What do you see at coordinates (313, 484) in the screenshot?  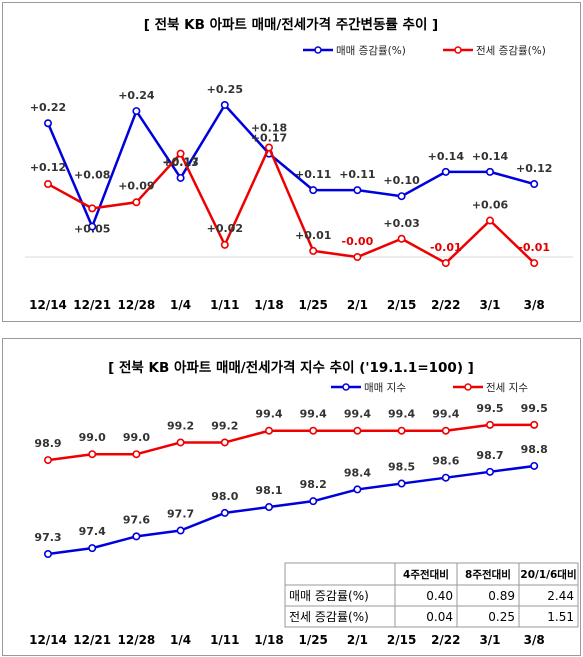 I see `c2-data-label-0-6: 98.2` at bounding box center [313, 484].